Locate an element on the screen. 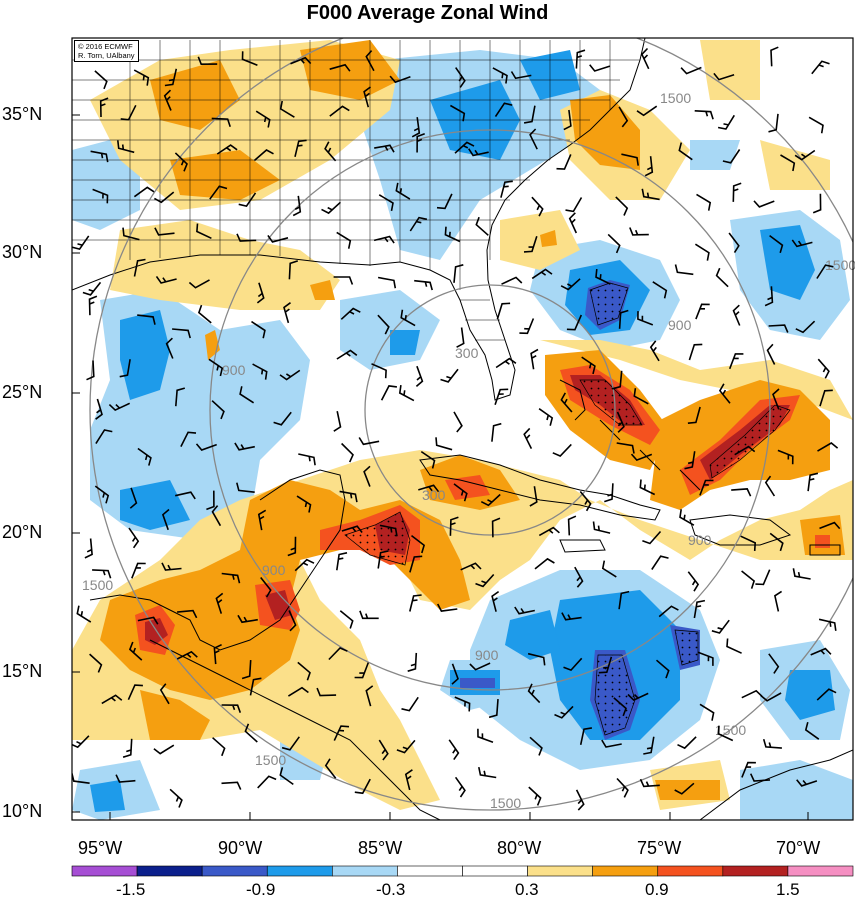 The height and width of the screenshot is (900, 855). figure-title: F000 Average Zonal Wind is located at coordinates (427, 13).